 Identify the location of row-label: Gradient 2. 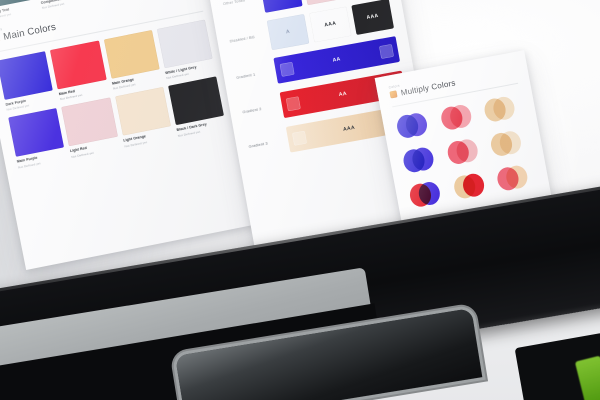
(252, 110).